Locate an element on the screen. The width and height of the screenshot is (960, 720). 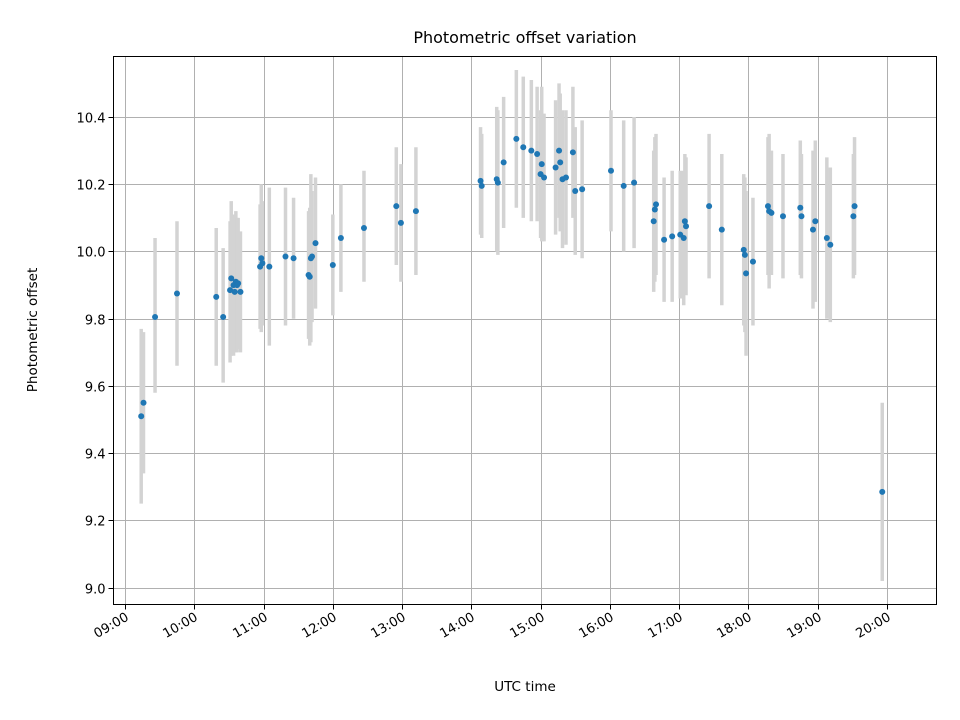
x-tick-label: 13:00 is located at coordinates (389, 626).